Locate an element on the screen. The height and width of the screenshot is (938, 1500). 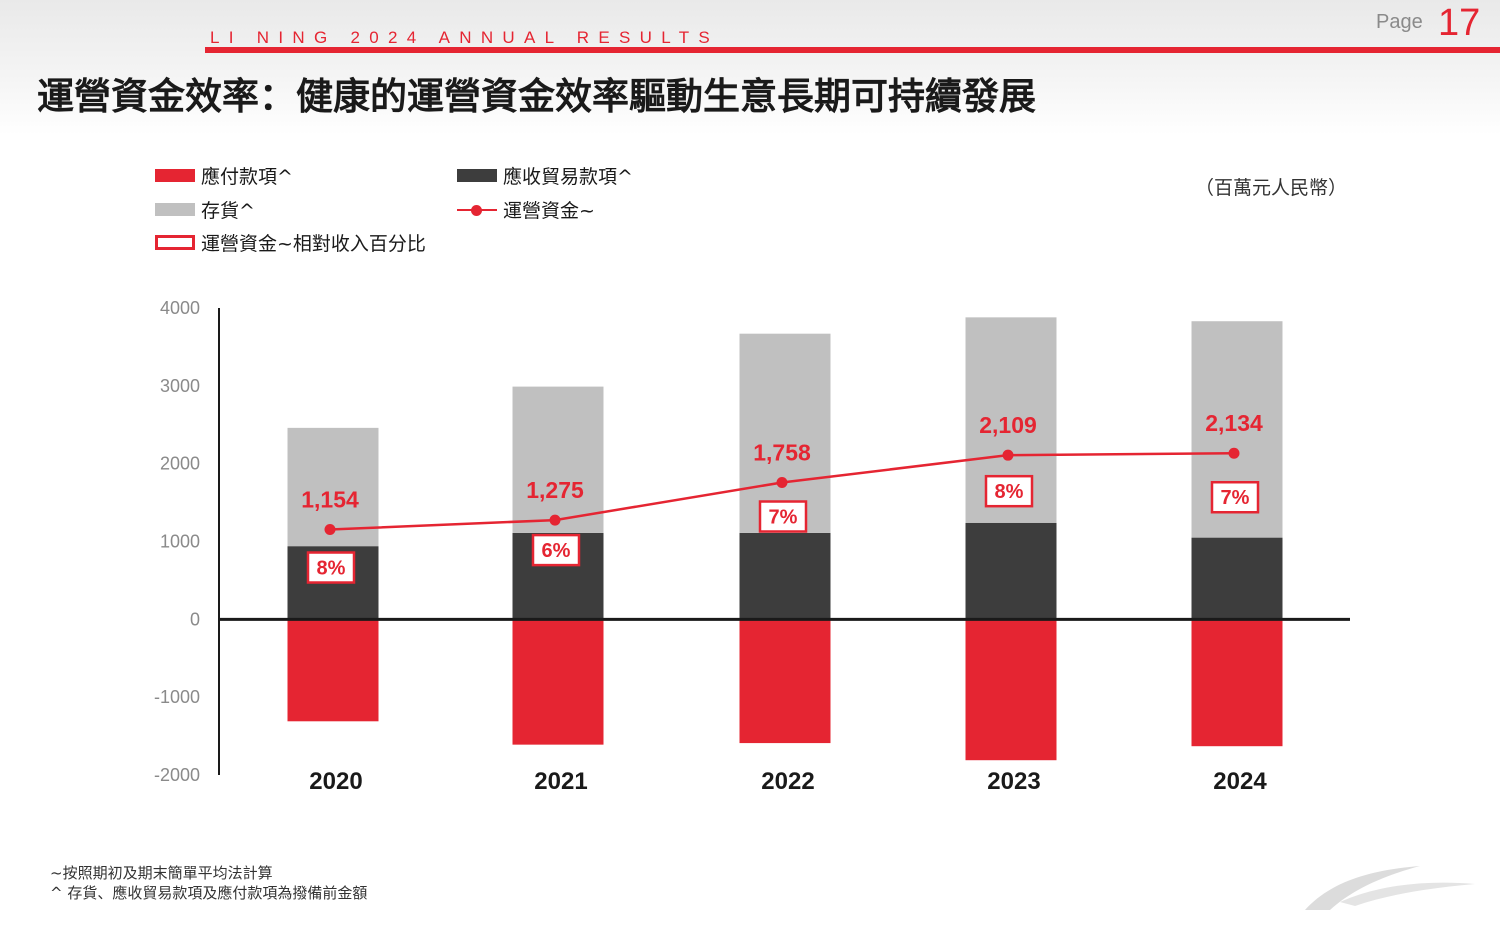
bar-receivables-2023 is located at coordinates (1011, 571).